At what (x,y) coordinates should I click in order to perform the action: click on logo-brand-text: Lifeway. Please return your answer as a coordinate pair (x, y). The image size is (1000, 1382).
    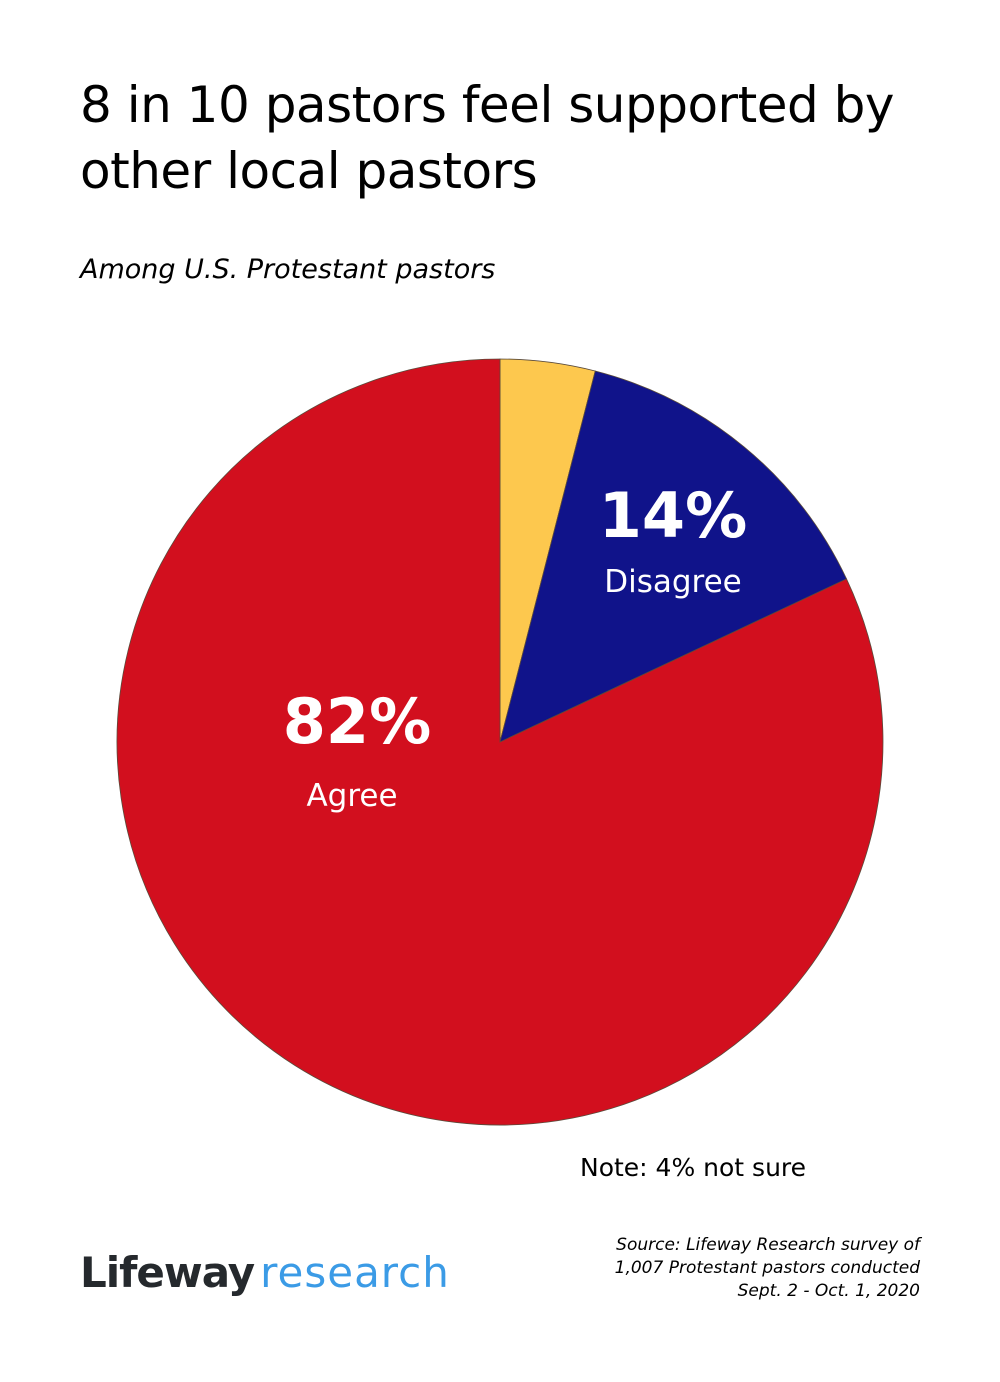
    Looking at the image, I should click on (167, 1272).